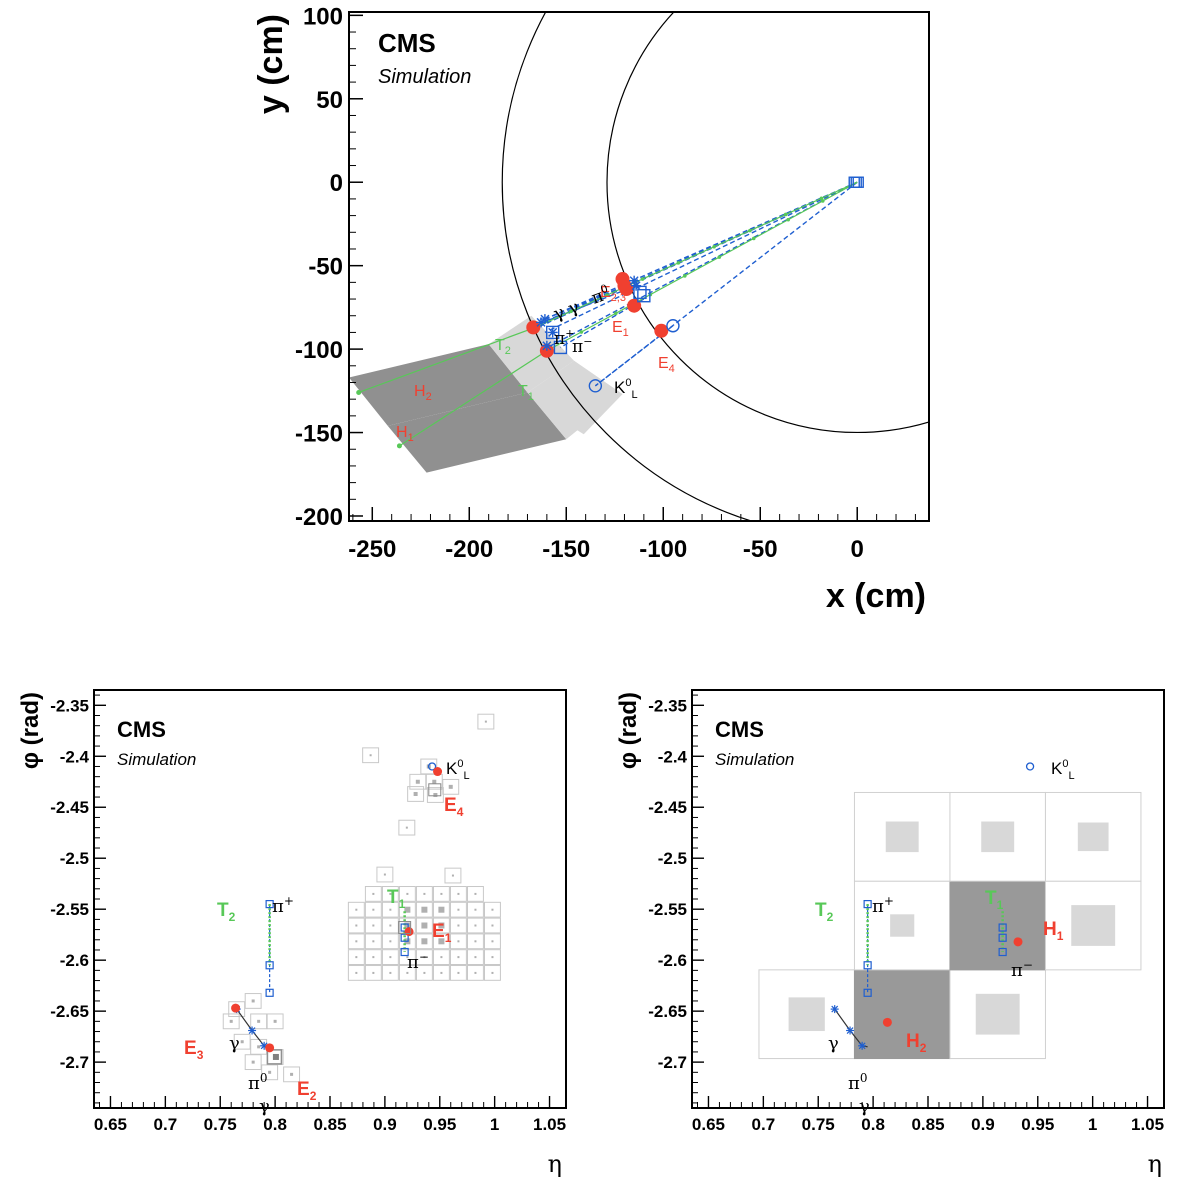 The width and height of the screenshot is (1182, 1179). Describe the element at coordinates (257, 1082) in the screenshot. I see `bl-label-pi0: π0` at that location.